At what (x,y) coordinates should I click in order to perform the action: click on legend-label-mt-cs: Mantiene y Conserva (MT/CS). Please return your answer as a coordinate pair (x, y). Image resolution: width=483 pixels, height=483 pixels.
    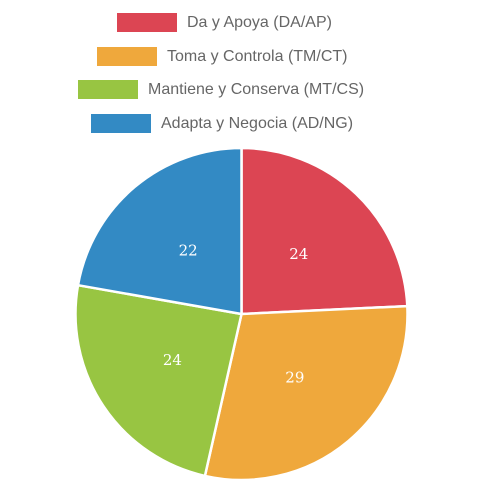
    Looking at the image, I should click on (256, 89).